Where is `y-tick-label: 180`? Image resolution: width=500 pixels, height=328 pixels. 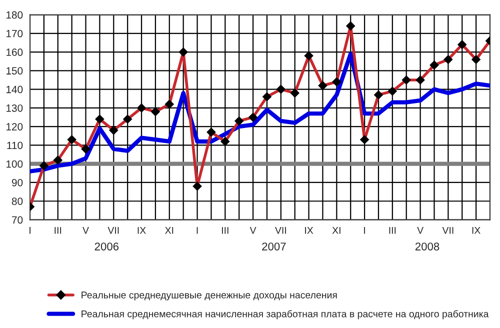
y-tick-label: 180 is located at coordinates (14, 15).